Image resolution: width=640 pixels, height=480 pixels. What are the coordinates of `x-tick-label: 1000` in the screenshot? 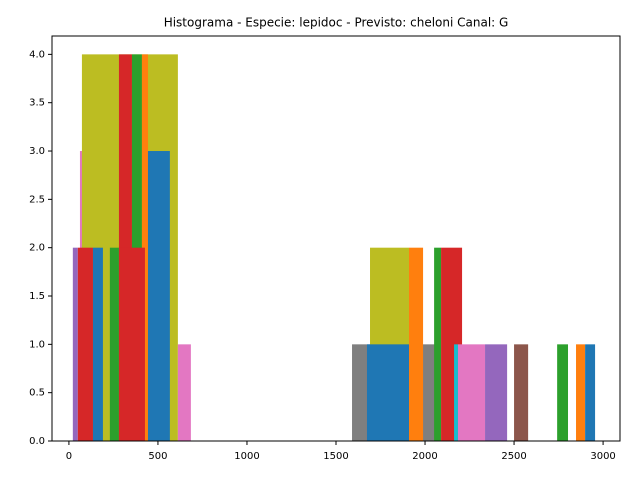 It's located at (246, 456).